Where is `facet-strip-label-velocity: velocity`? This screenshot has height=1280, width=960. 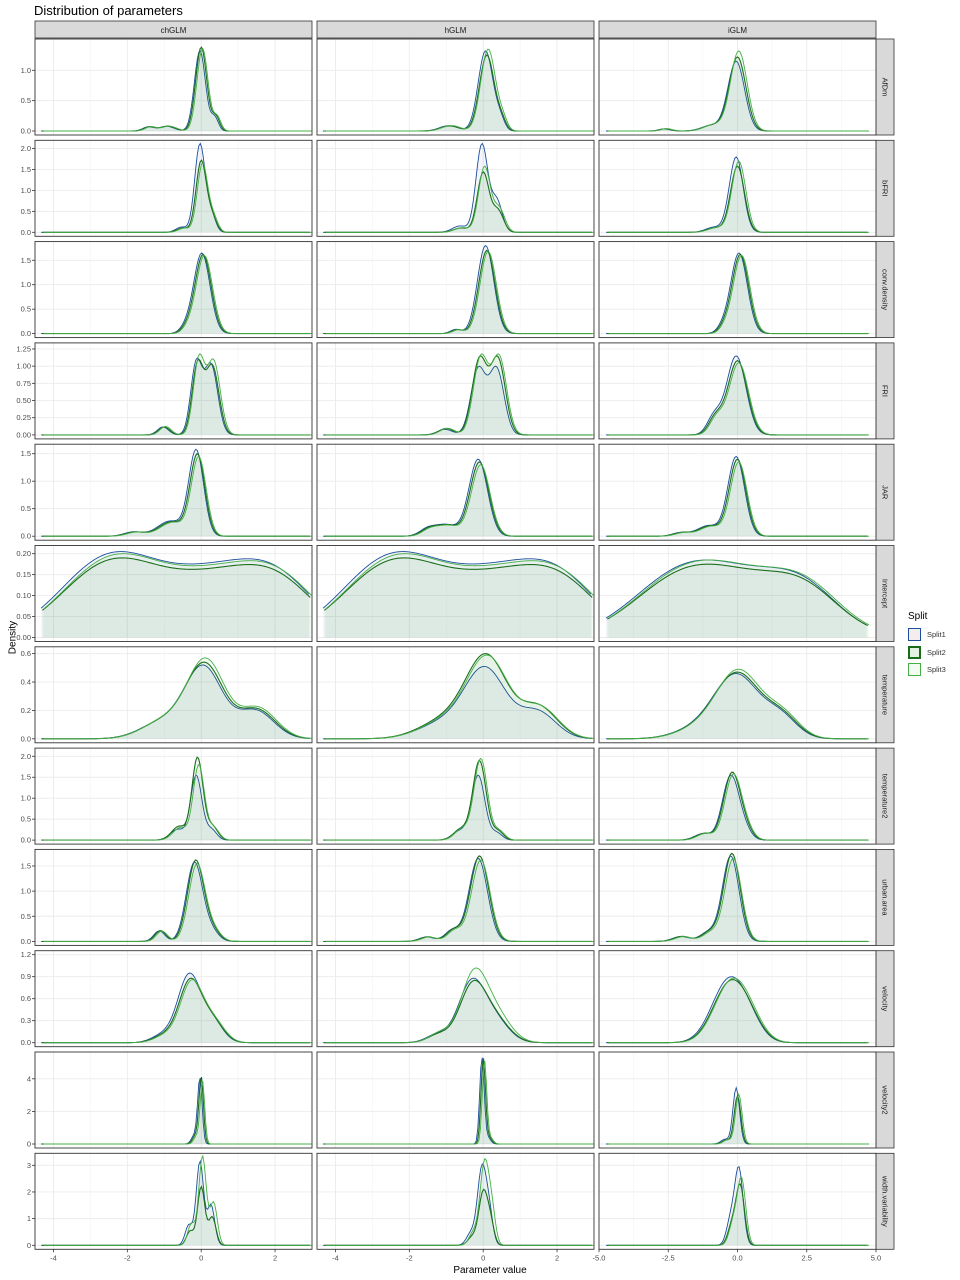
facet-strip-label-velocity: velocity is located at coordinates (885, 998).